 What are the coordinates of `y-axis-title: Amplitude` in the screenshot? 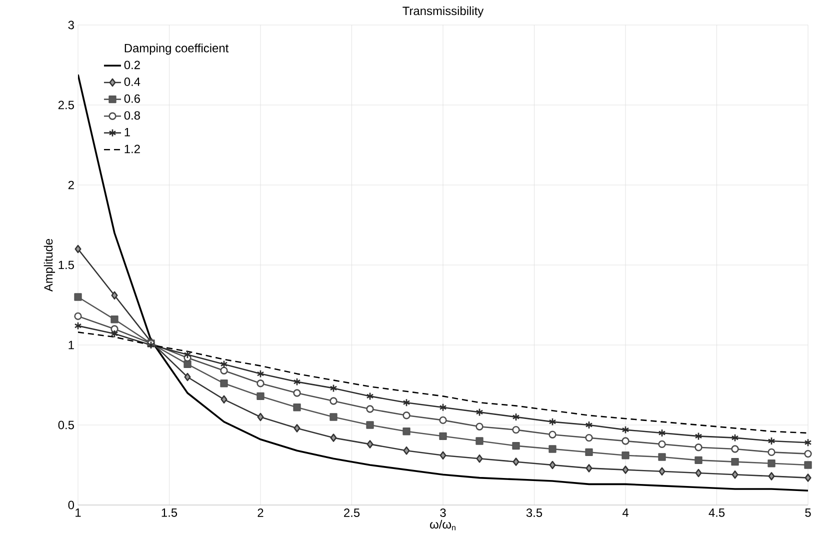 It's located at (50, 265).